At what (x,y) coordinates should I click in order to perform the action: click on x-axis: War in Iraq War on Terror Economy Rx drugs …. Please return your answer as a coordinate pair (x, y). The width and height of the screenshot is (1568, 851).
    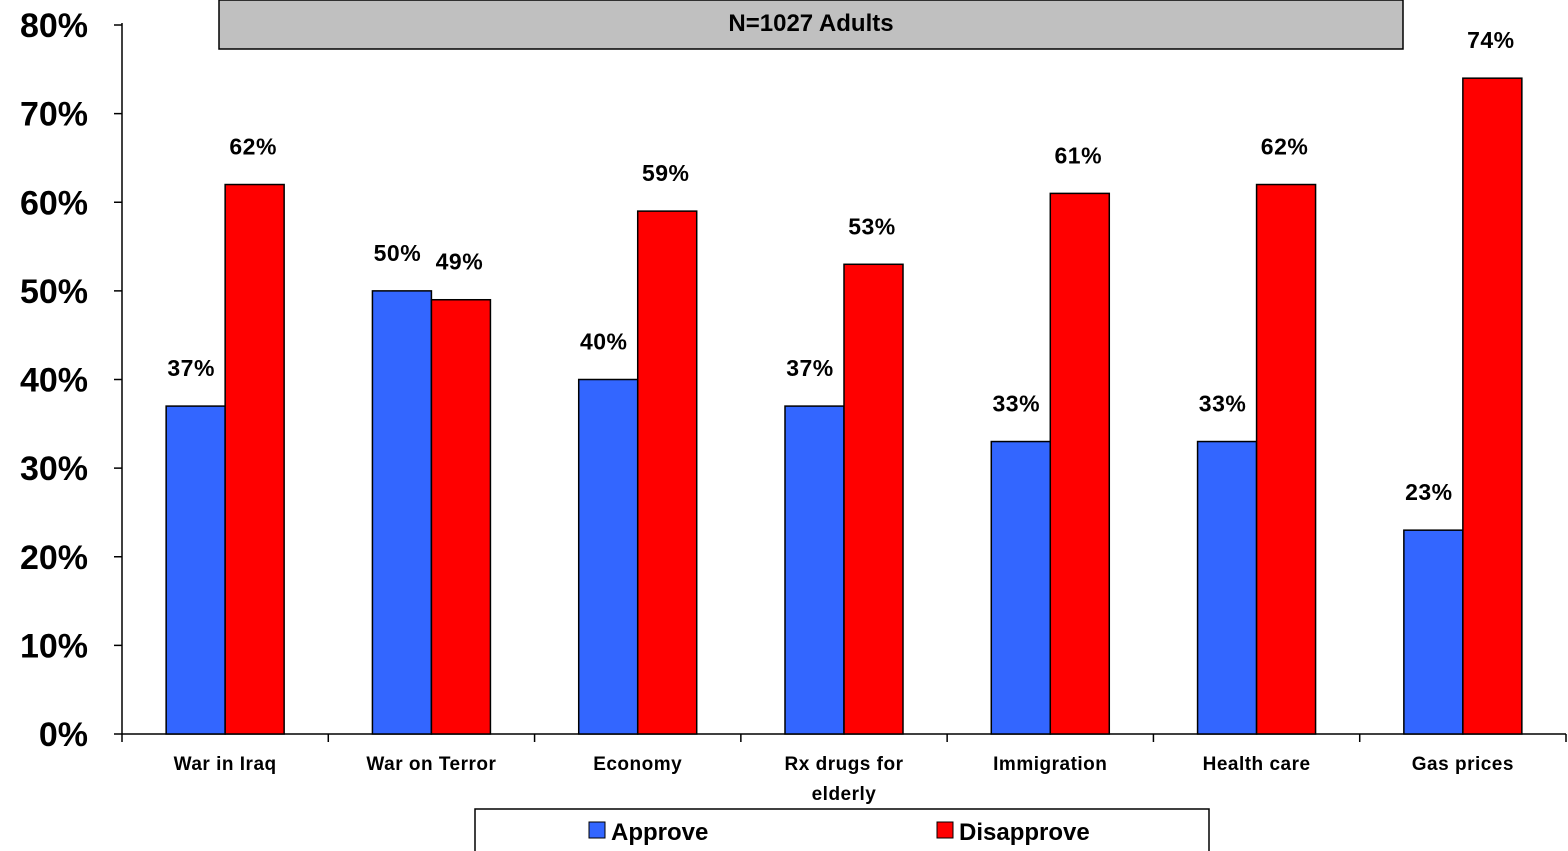
    Looking at the image, I should click on (844, 769).